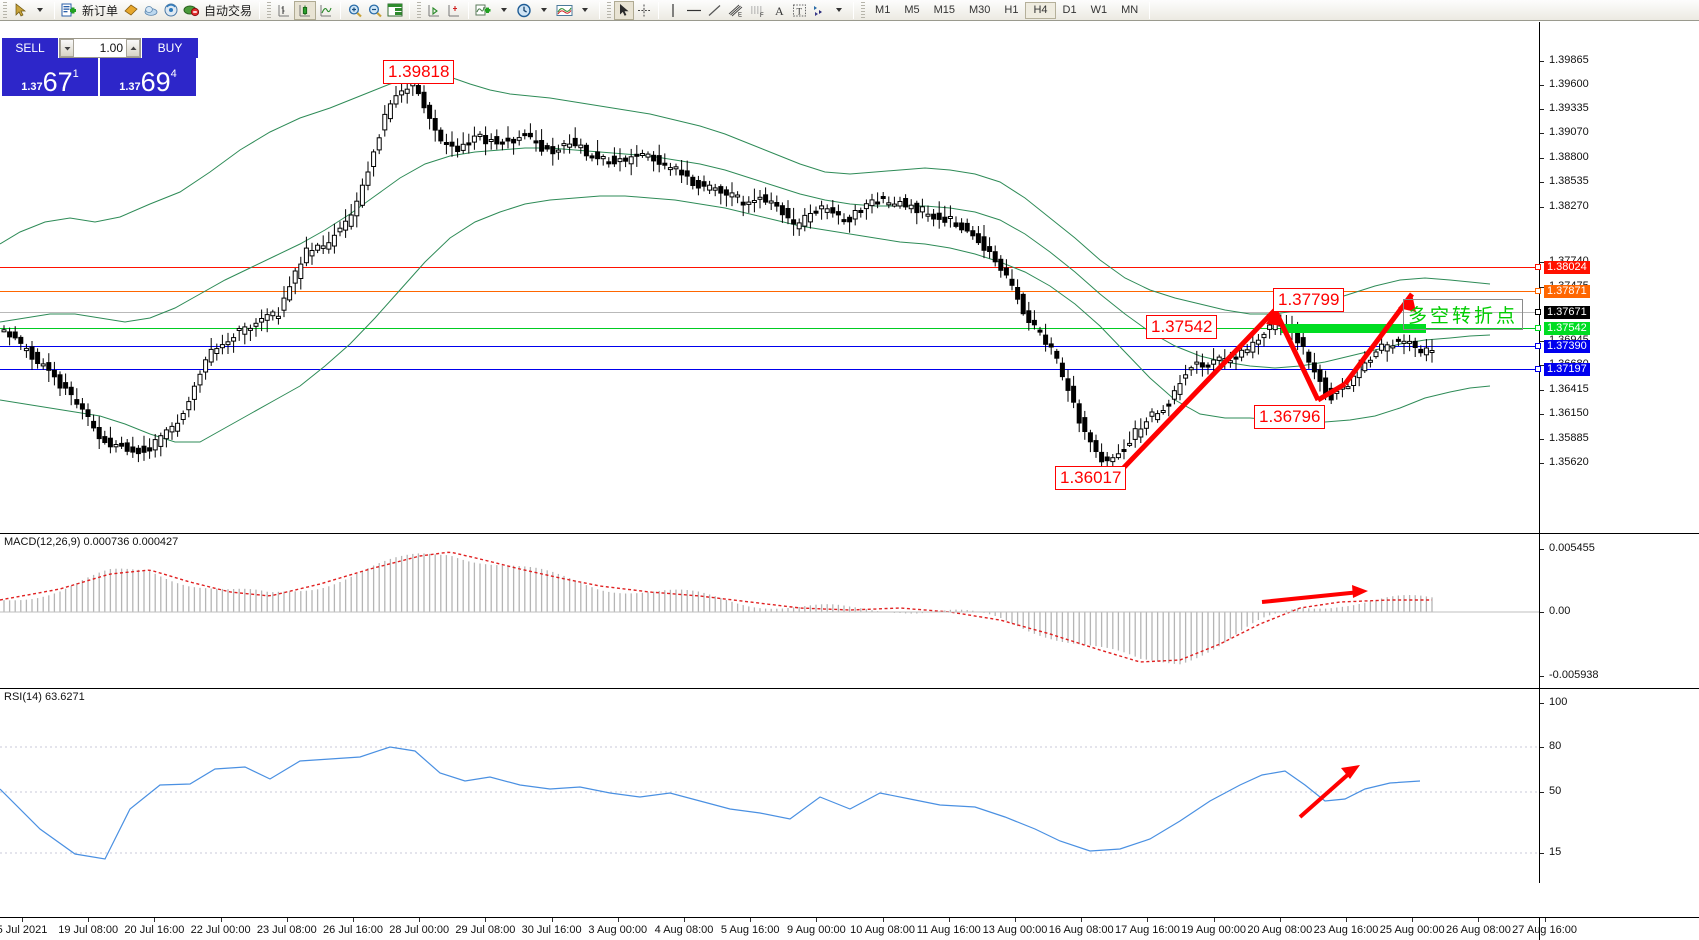  Describe the element at coordinates (624, 10) in the screenshot. I see `pointer-icon` at that location.